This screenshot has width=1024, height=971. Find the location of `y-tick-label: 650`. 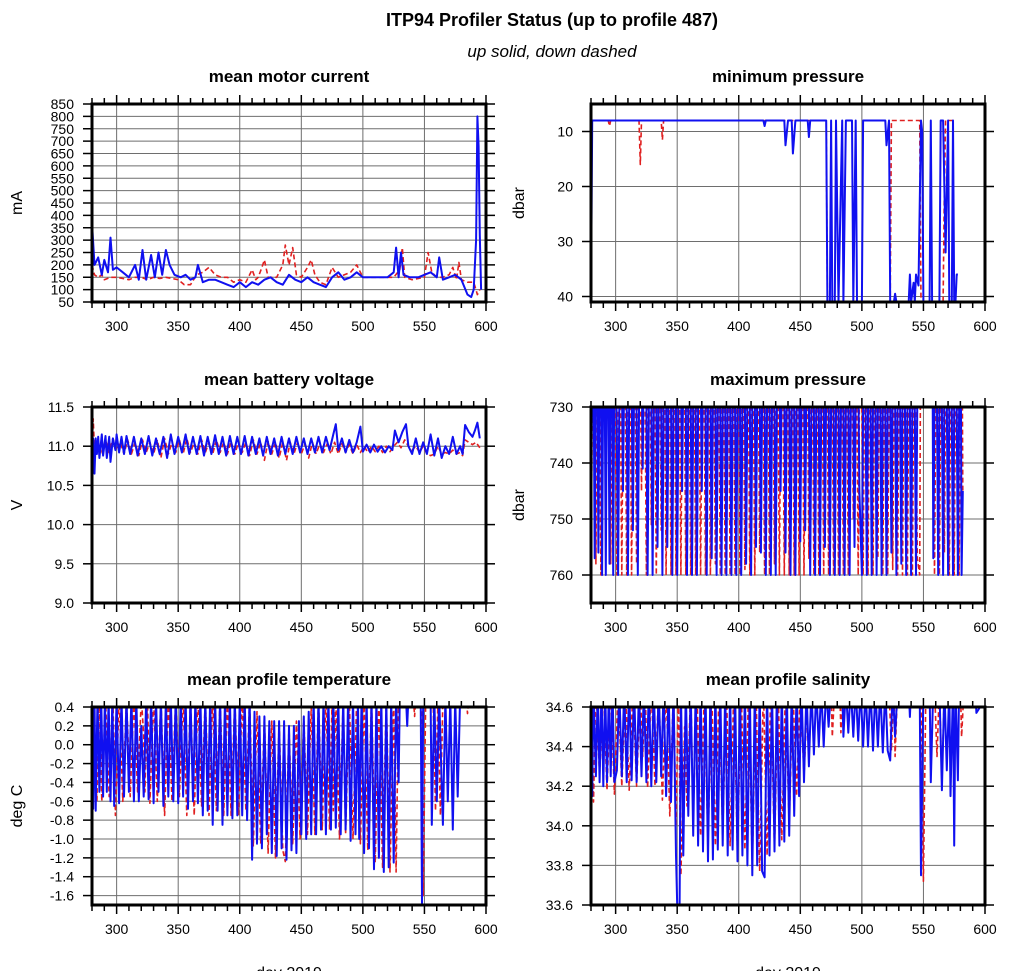

y-tick-label: 650 is located at coordinates (63, 154).